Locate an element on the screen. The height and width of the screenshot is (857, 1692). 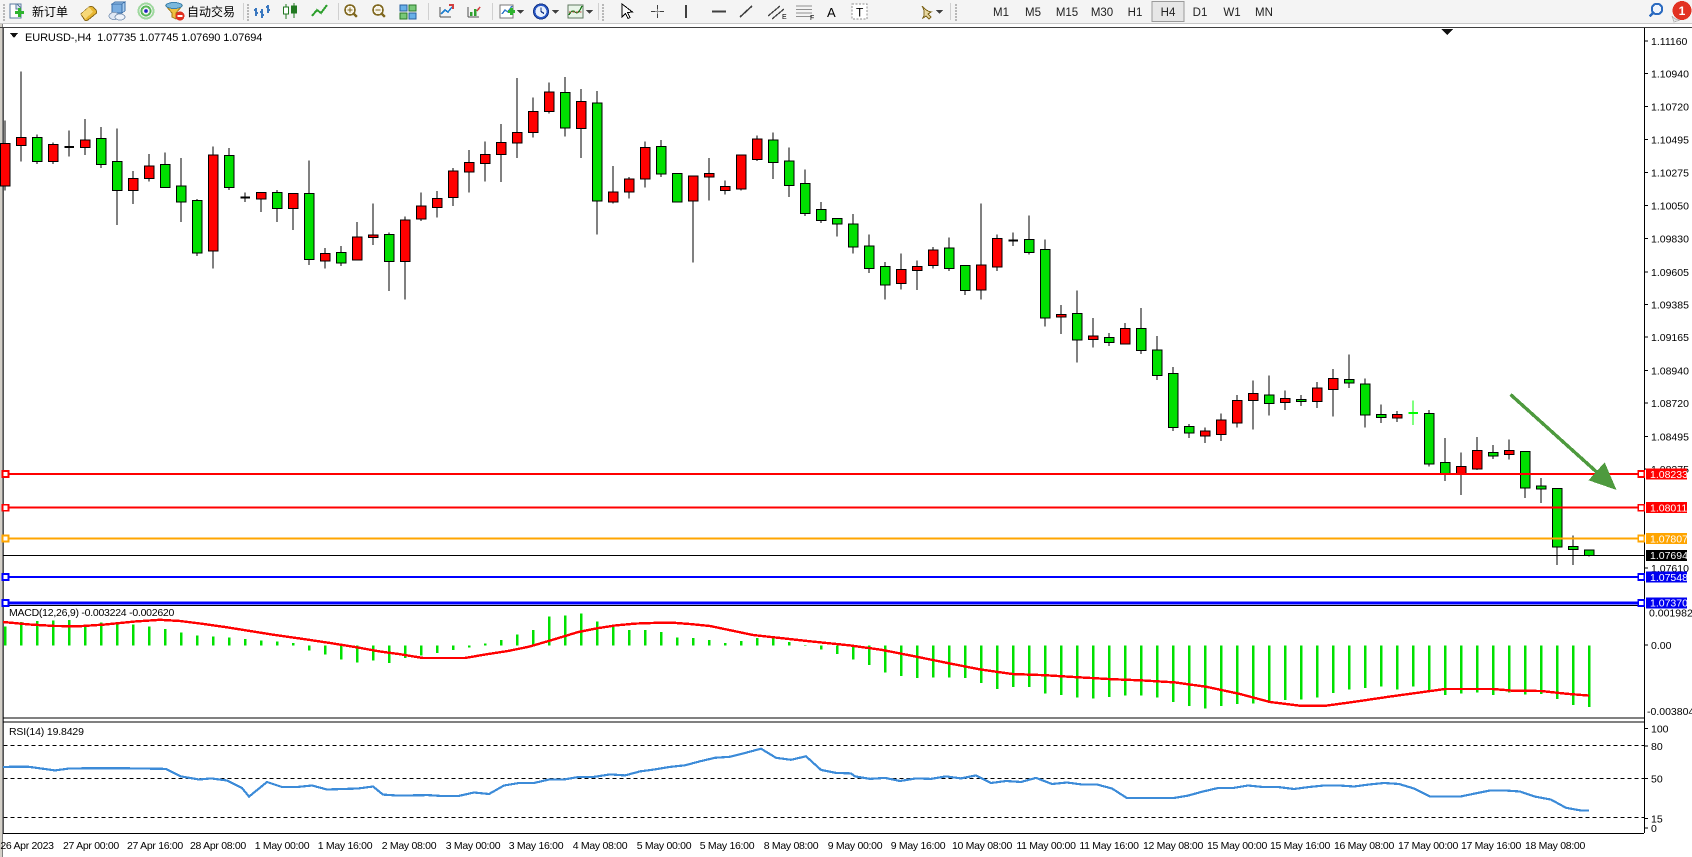
svg-text: 16 May 08:00 is located at coordinates (1364, 846).